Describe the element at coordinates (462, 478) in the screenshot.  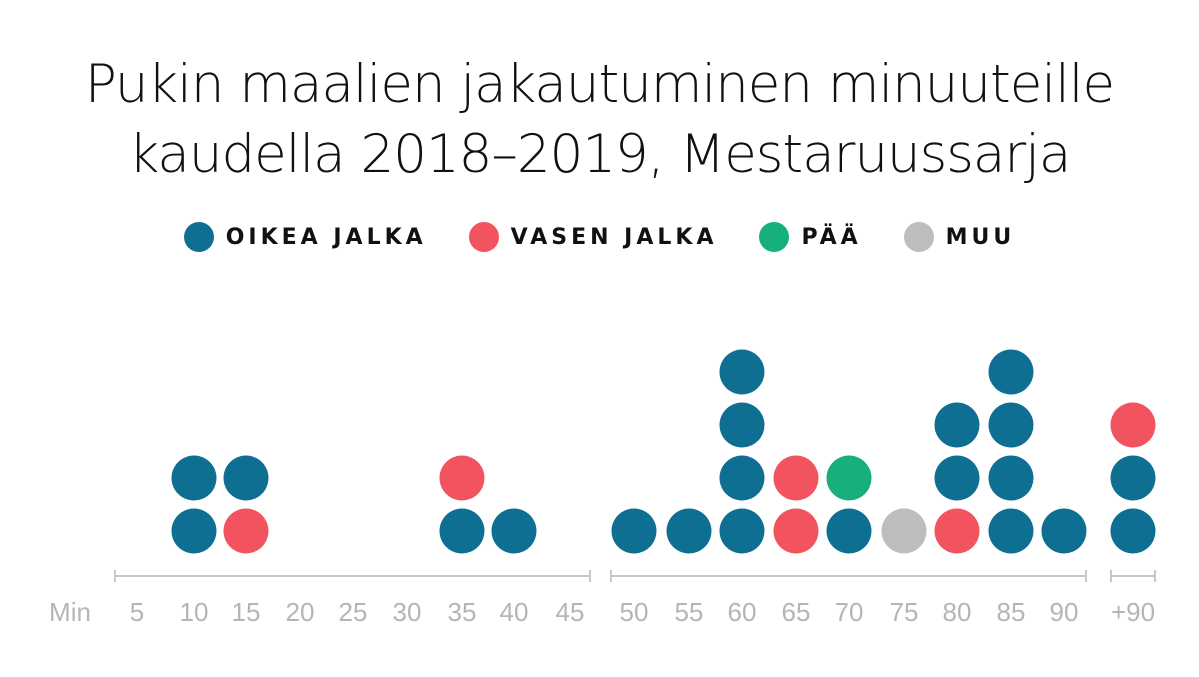
I see `goal-dot-35-2-vasen` at that location.